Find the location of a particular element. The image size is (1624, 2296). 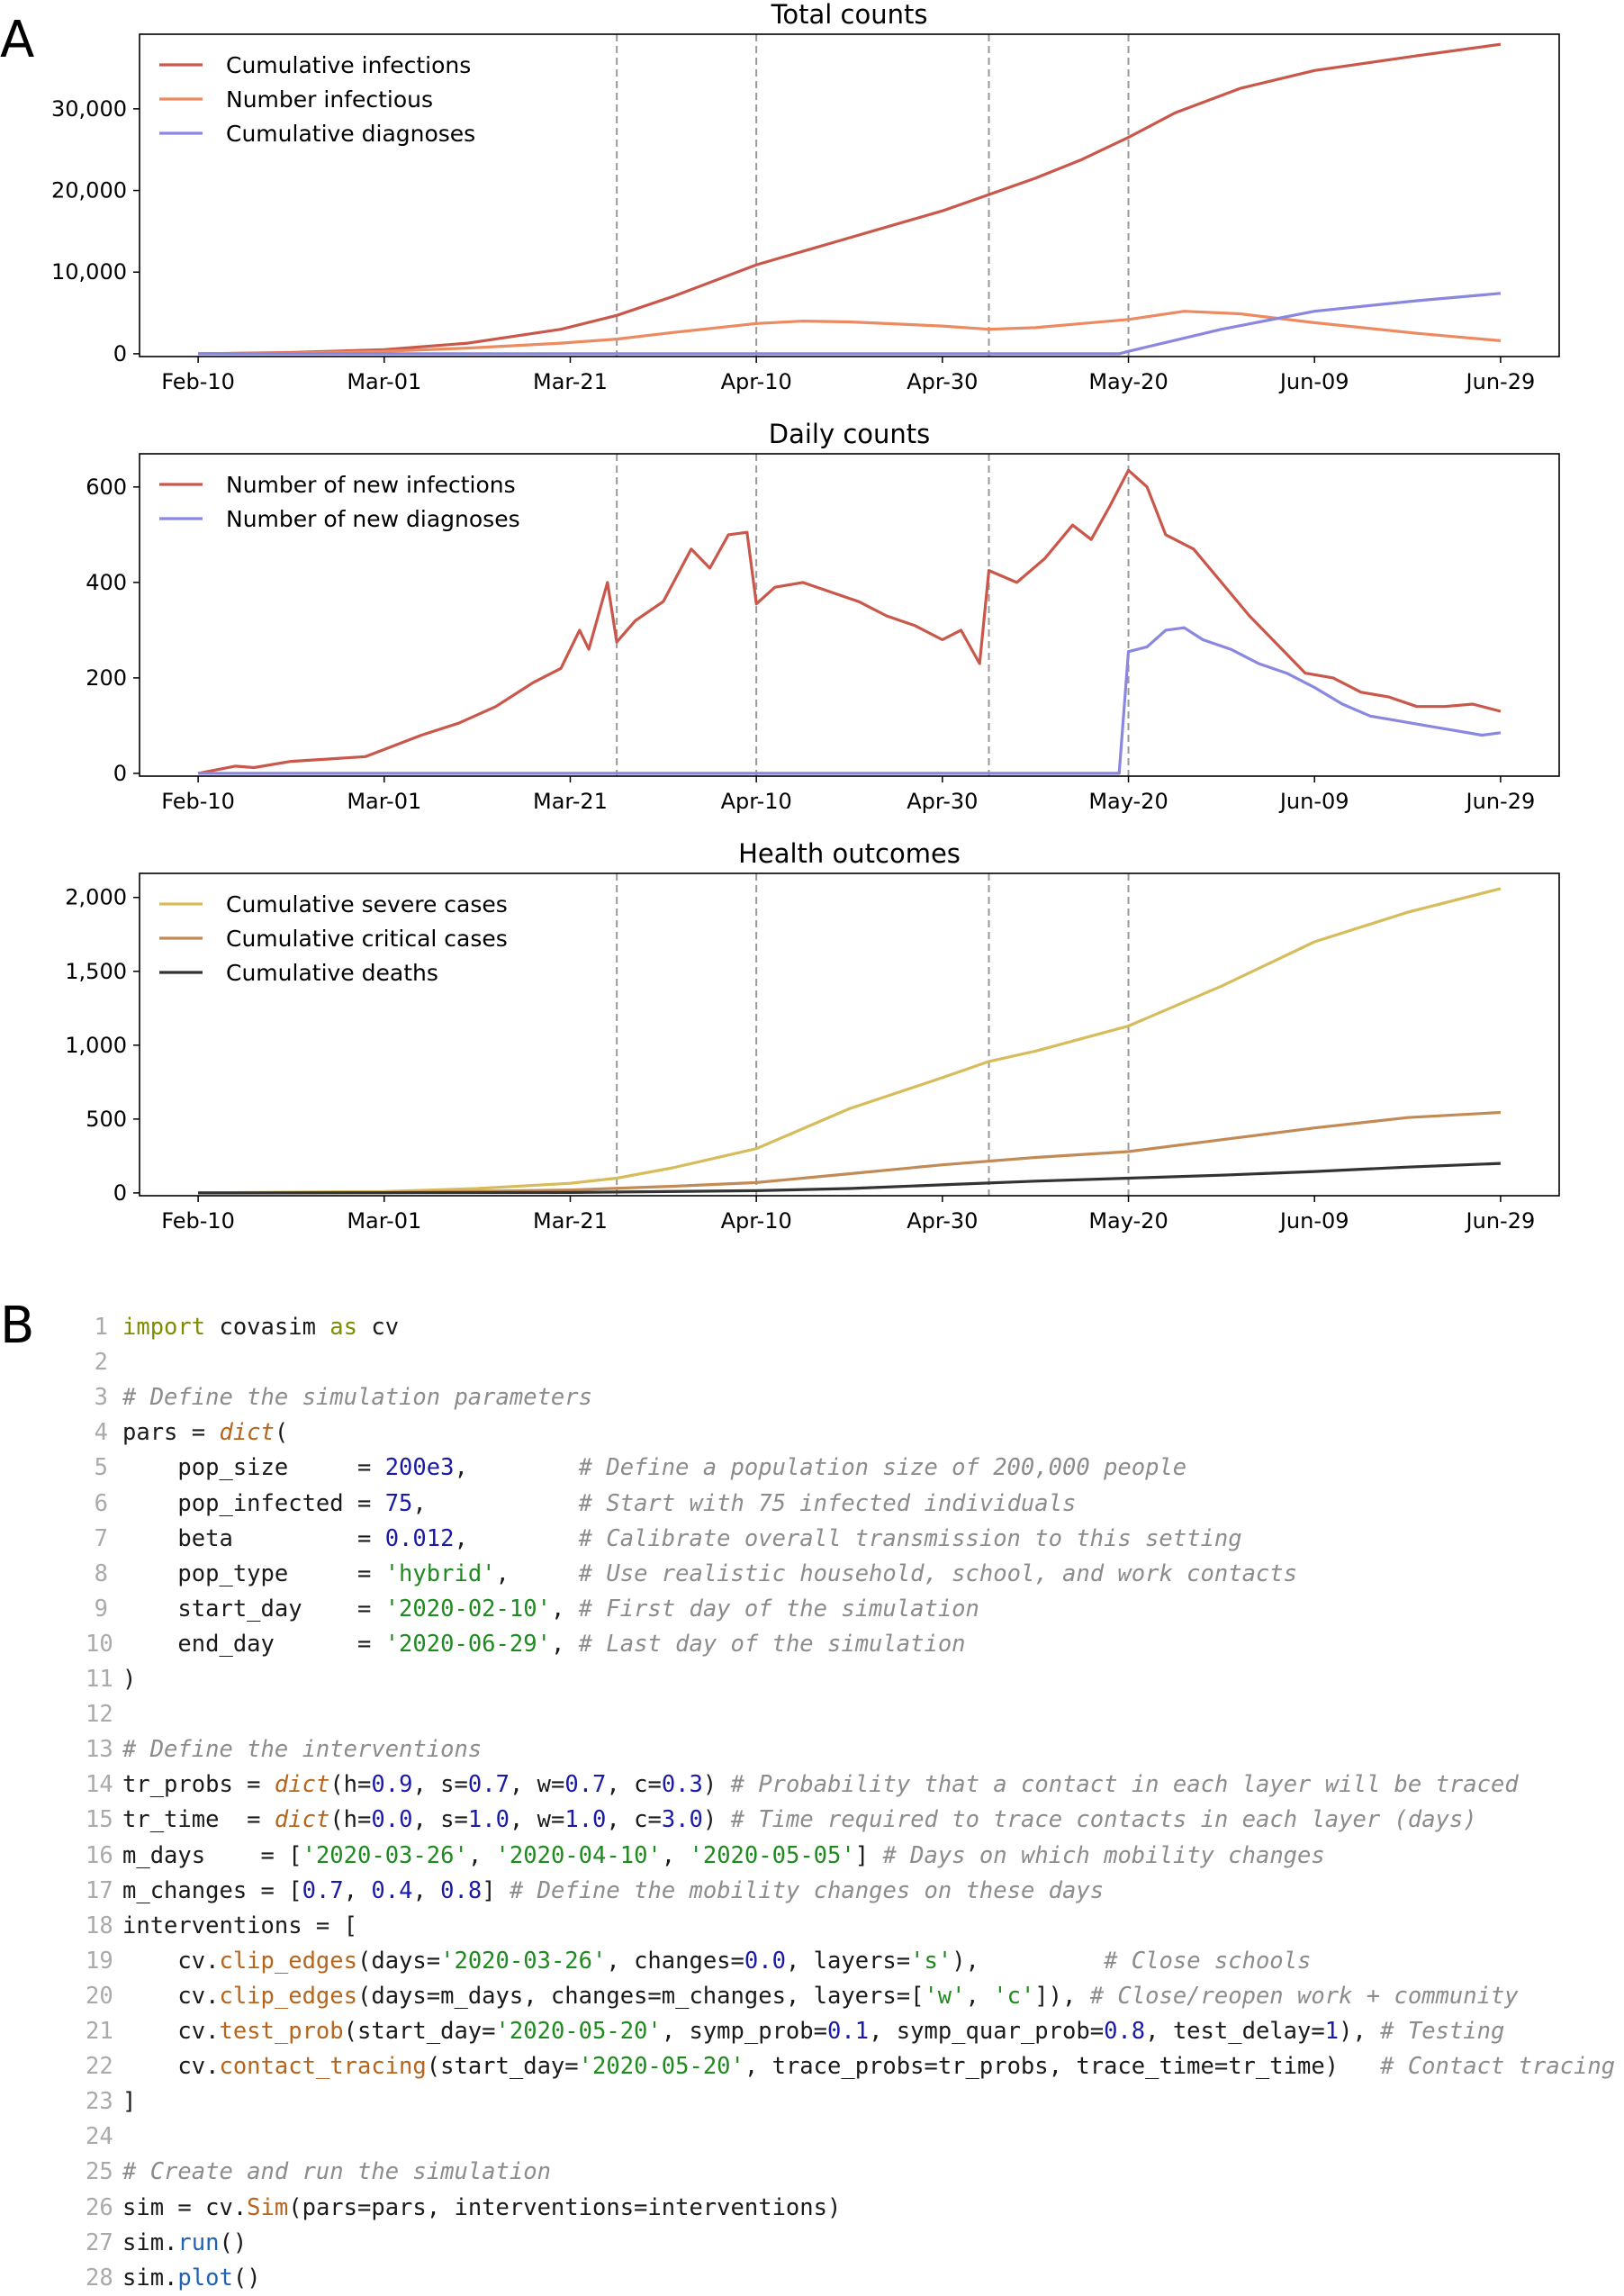

line-number: 16 is located at coordinates (99, 1855).